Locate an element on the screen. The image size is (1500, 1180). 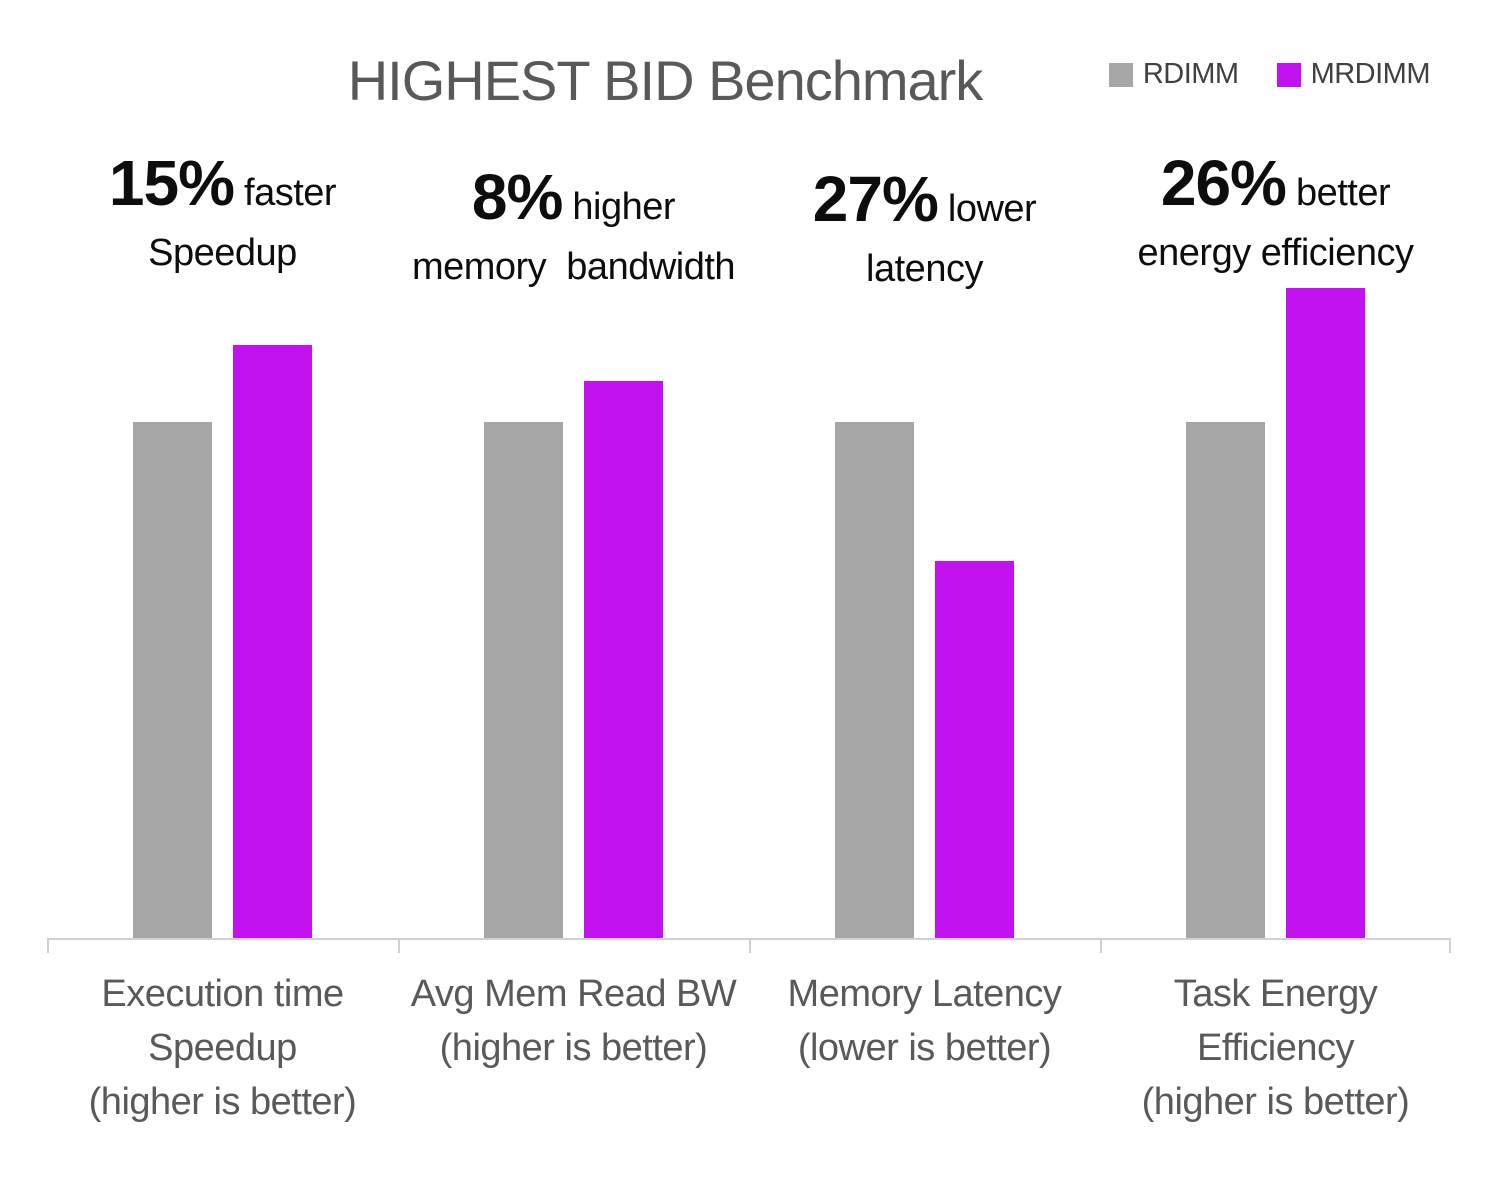
annotation-line1: 26% better is located at coordinates (1275, 183).